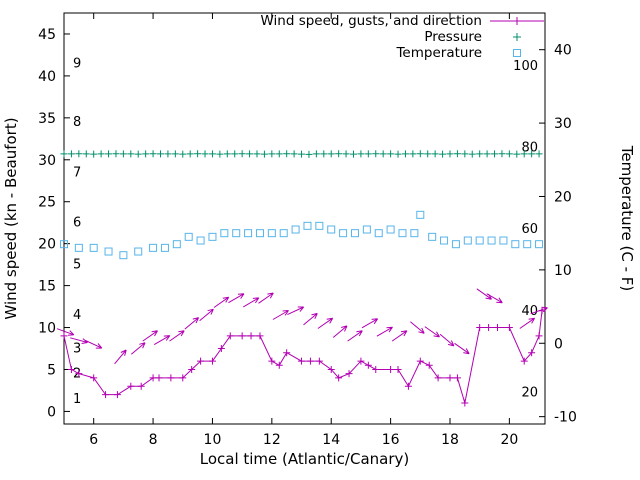 The image size is (640, 480). I want to click on y-left-tick-label: 0, so click(51, 412).